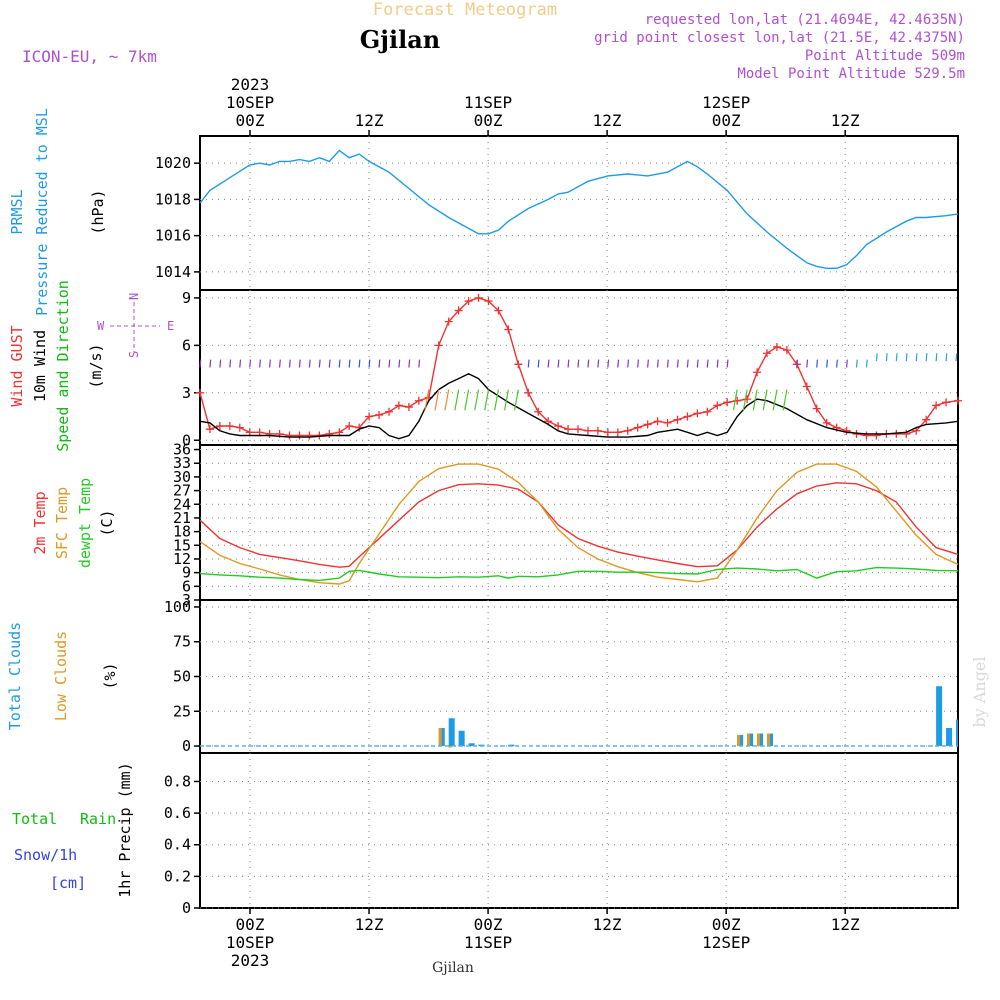 Image resolution: width=1000 pixels, height=1000 pixels. Describe the element at coordinates (186, 586) in the screenshot. I see `tick-label-temperature: 6` at that location.